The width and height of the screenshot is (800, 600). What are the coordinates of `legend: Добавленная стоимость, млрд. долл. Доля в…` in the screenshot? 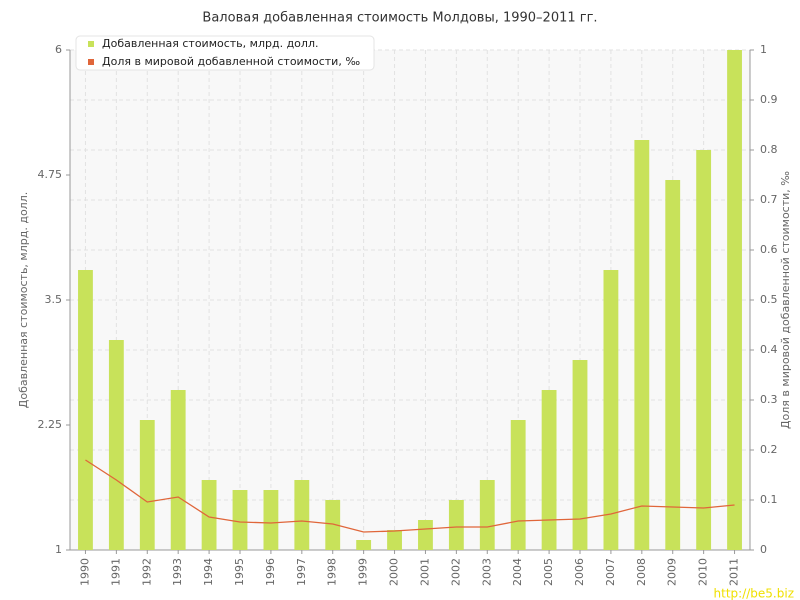 It's located at (225, 53).